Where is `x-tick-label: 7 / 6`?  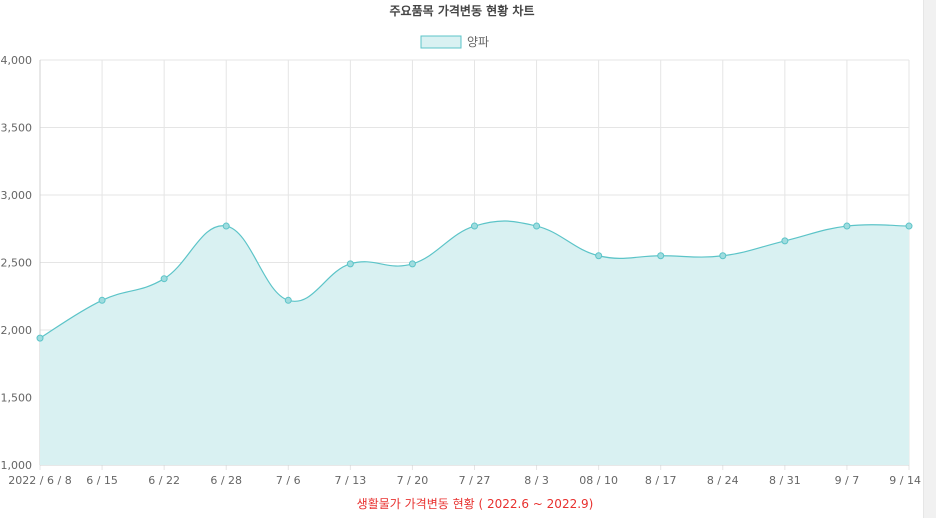 x-tick-label: 7 / 6 is located at coordinates (288, 480).